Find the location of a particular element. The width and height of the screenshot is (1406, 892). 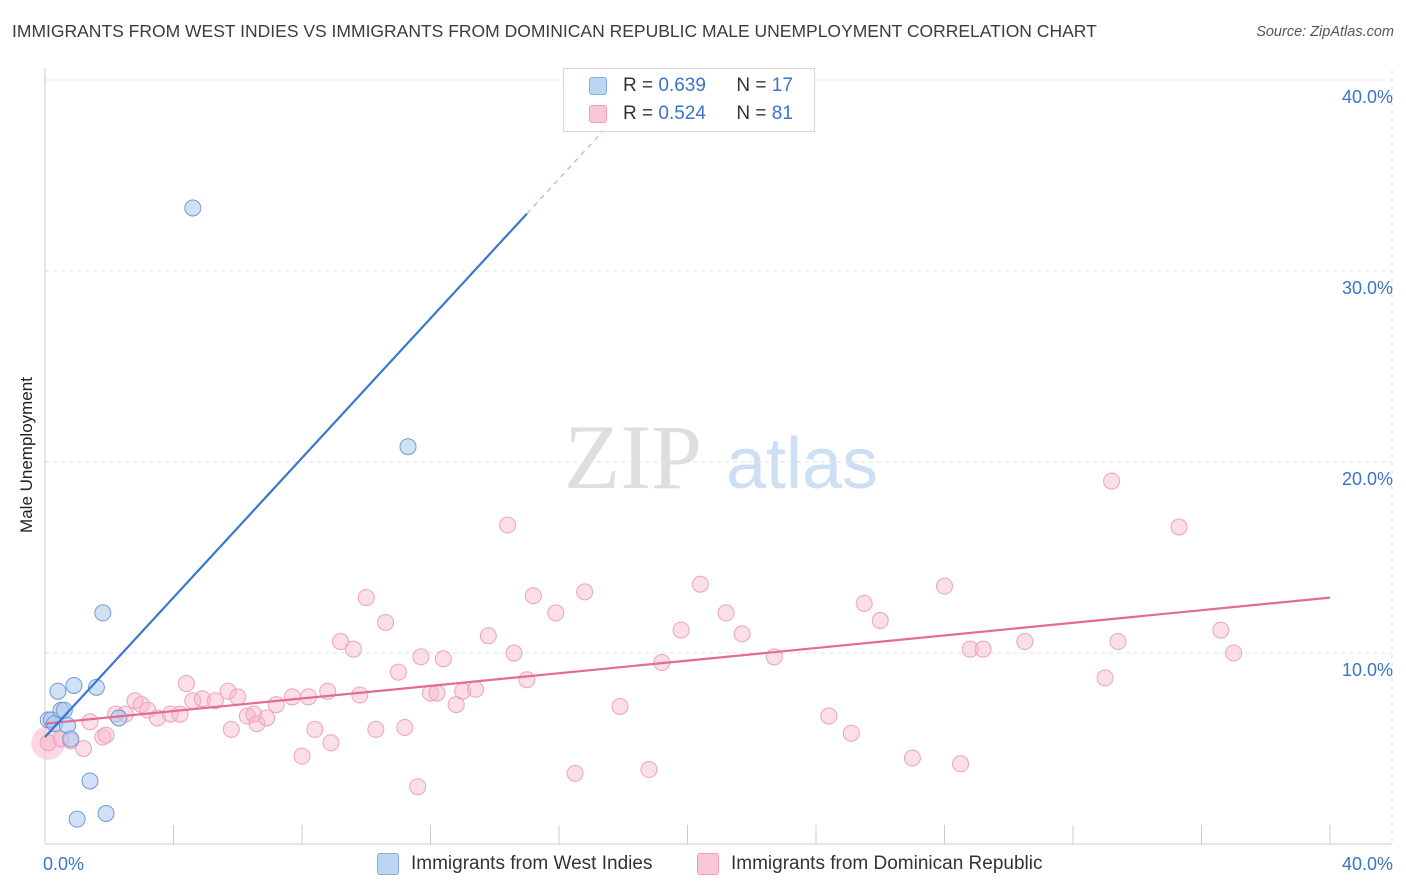

dominican-trend-line is located at coordinates (687, 660).